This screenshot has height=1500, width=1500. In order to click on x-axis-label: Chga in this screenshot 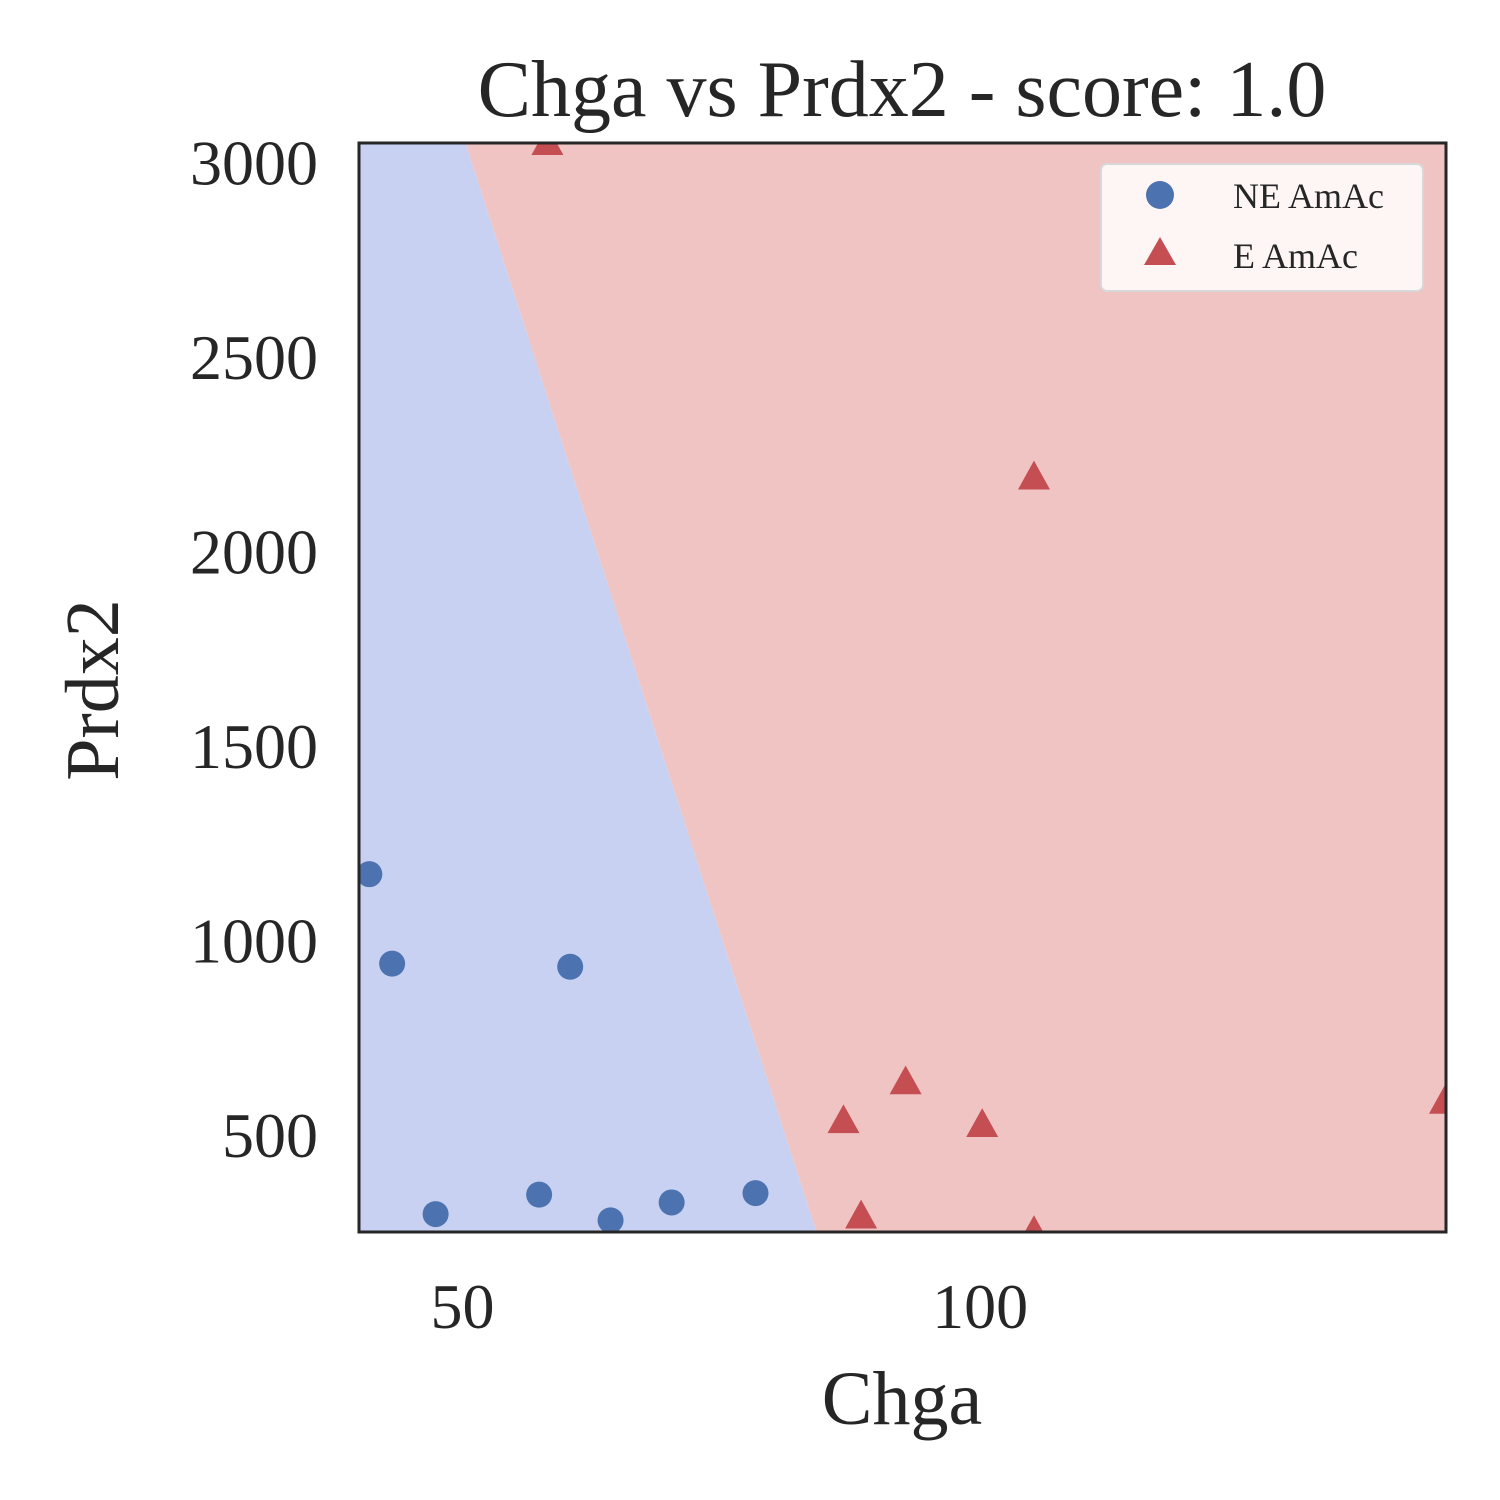, I will do `click(902, 1399)`.